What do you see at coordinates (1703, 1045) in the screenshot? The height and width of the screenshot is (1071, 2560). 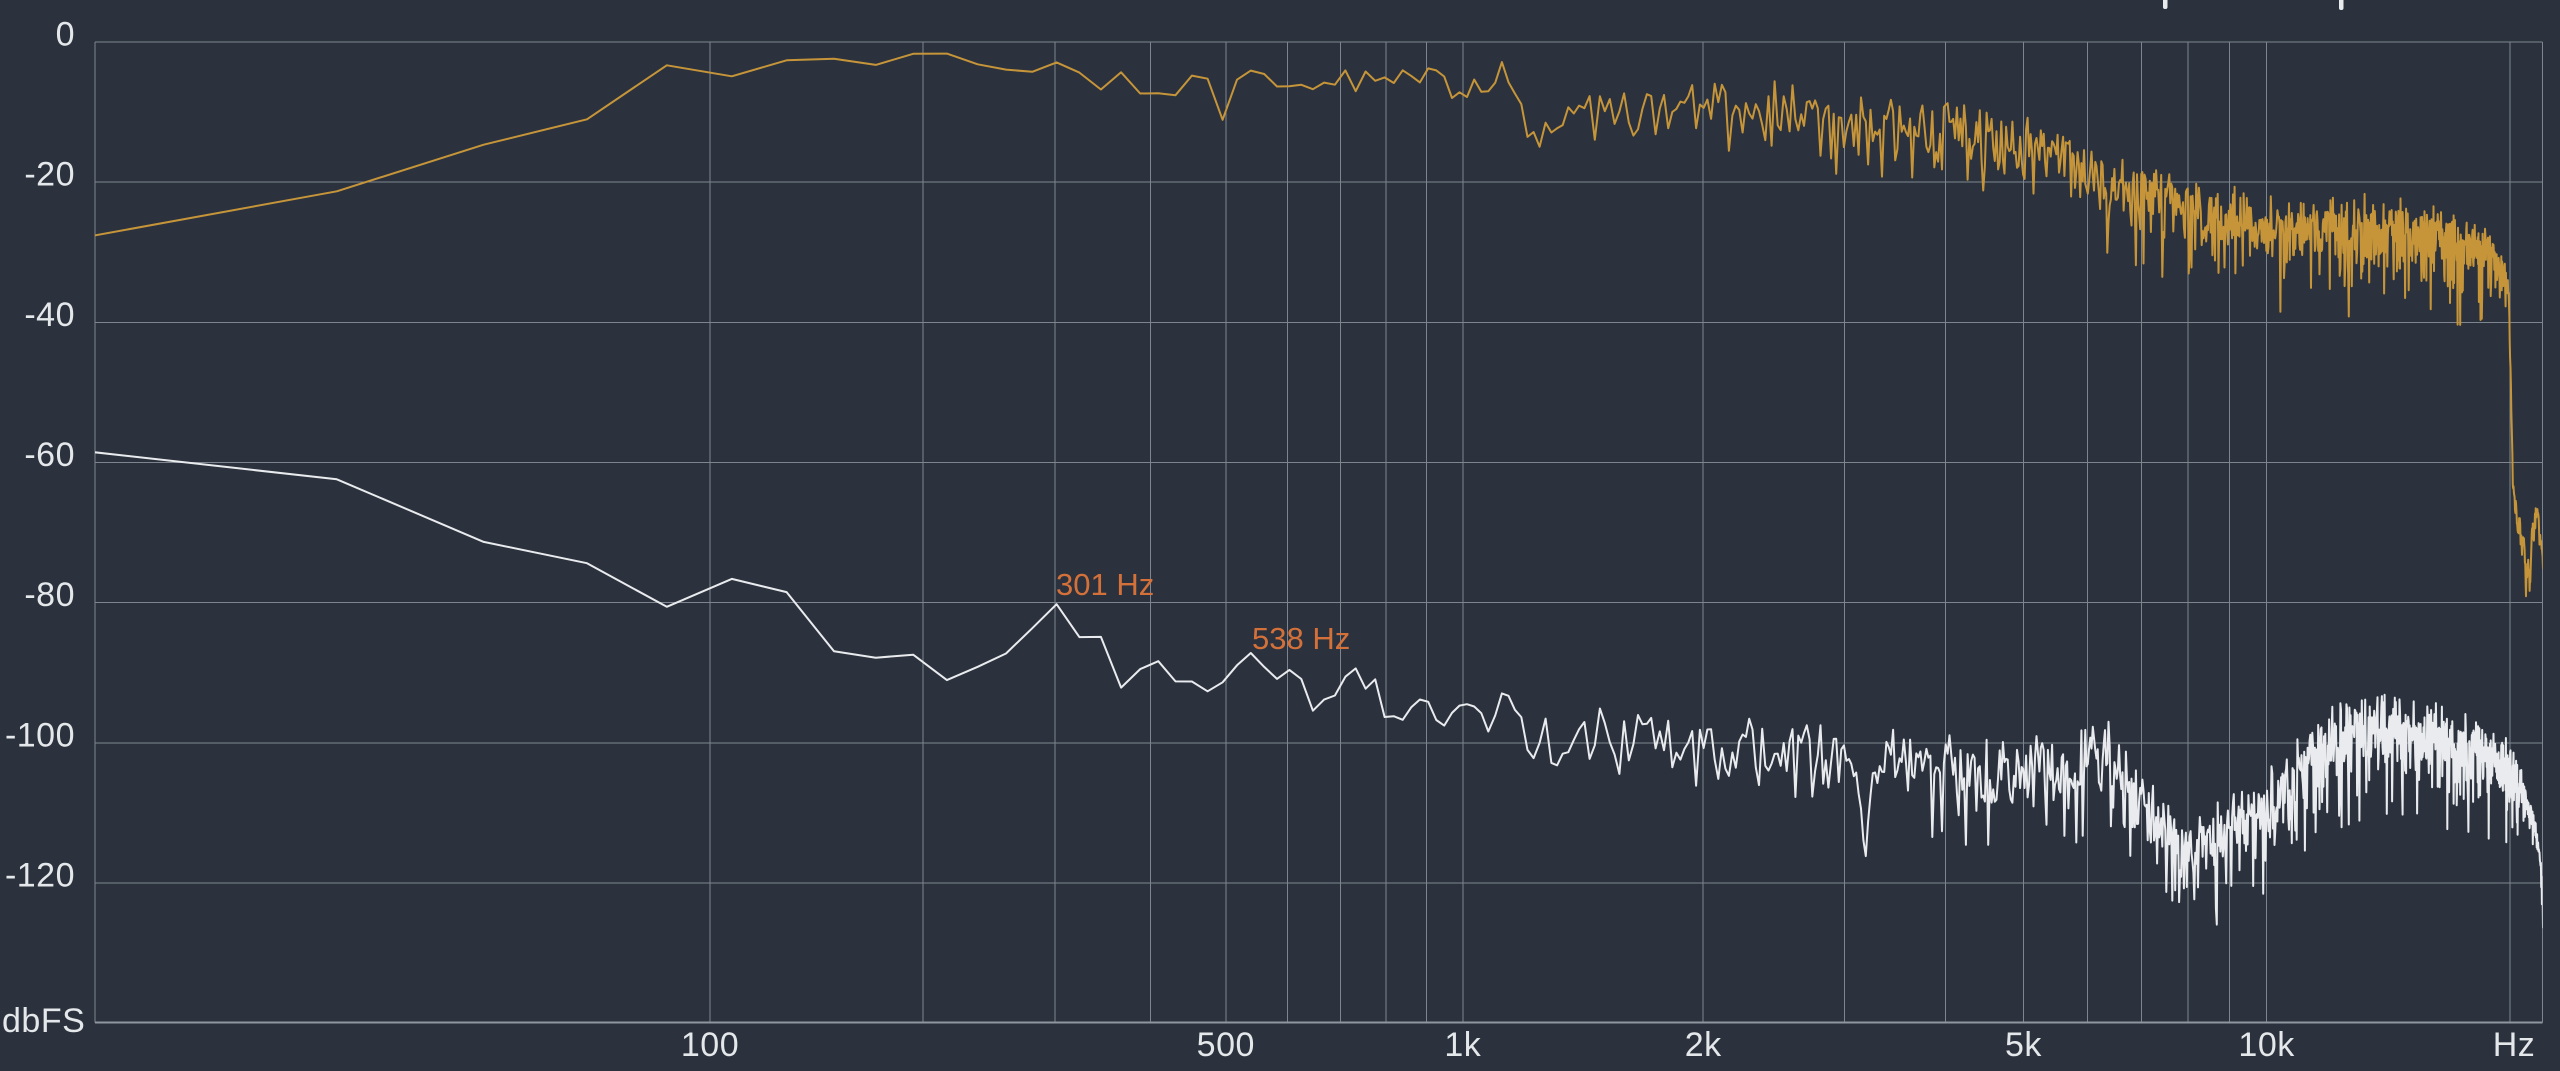 I see `svg-text: 2k` at bounding box center [1703, 1045].